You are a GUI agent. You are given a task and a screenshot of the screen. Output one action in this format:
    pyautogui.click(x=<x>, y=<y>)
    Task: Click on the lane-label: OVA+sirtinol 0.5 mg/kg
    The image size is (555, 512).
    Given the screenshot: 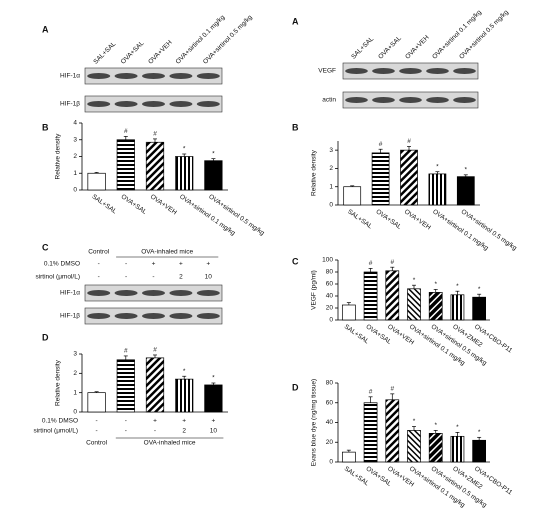 What is the action you would take?
    pyautogui.click(x=484, y=35)
    